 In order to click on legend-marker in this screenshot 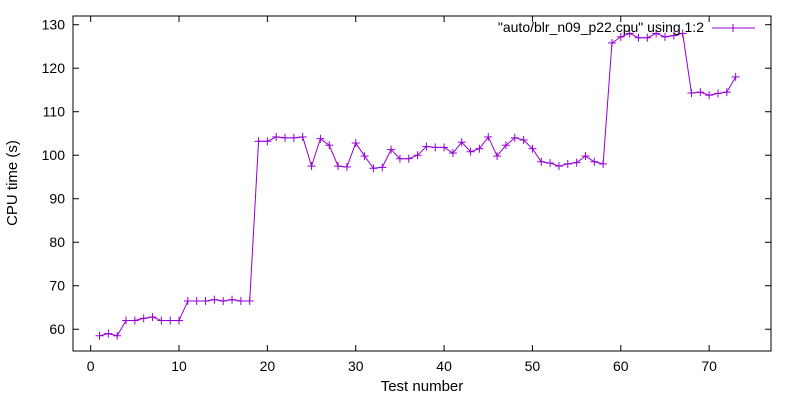, I will do `click(733, 28)`.